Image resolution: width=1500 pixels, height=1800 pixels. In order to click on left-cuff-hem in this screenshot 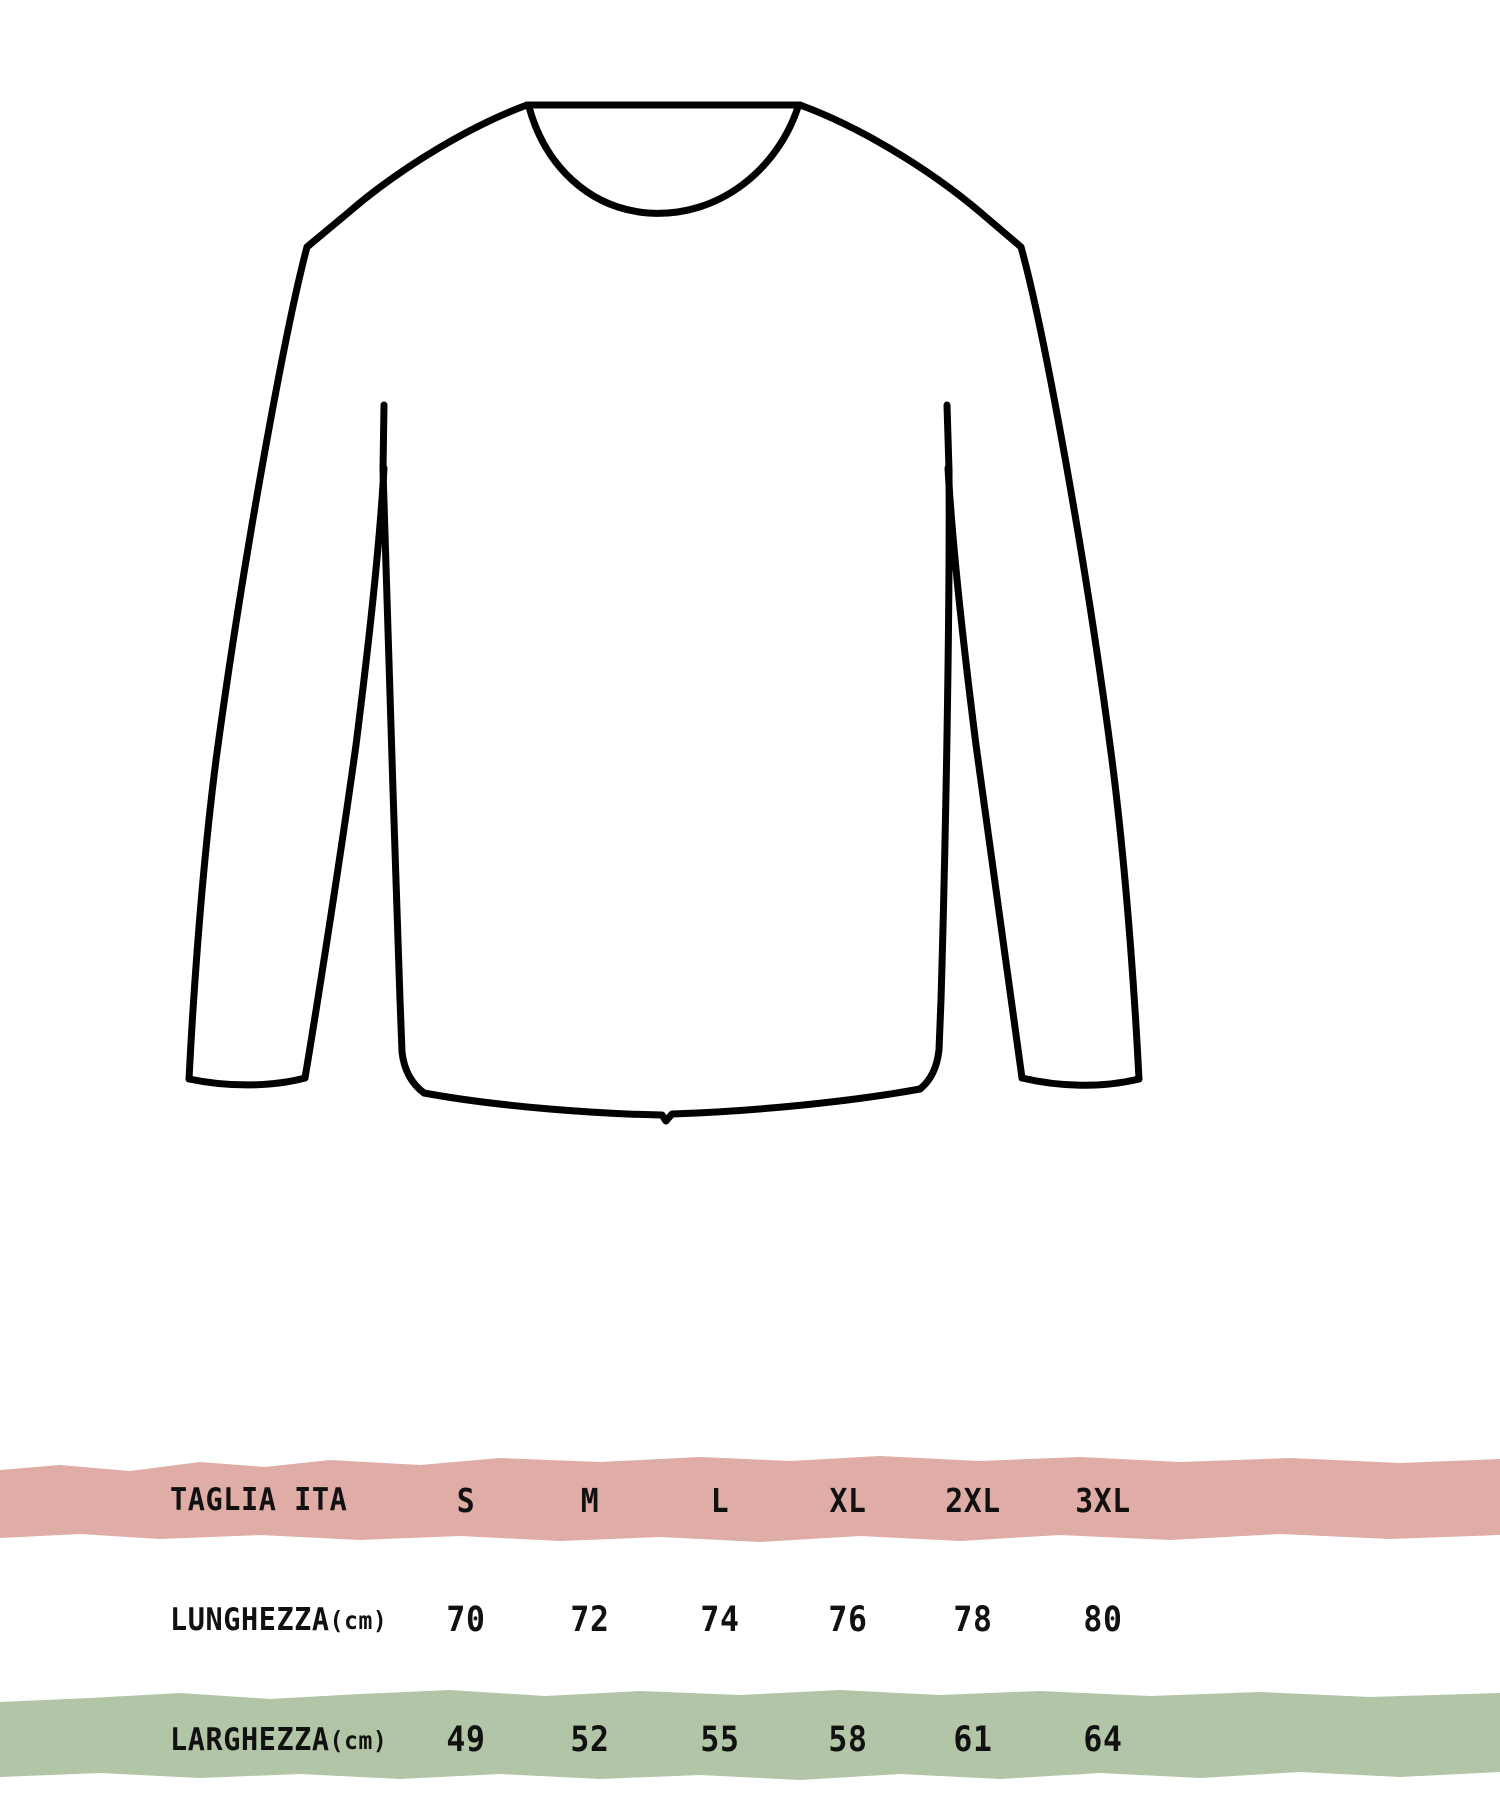, I will do `click(247, 1081)`.